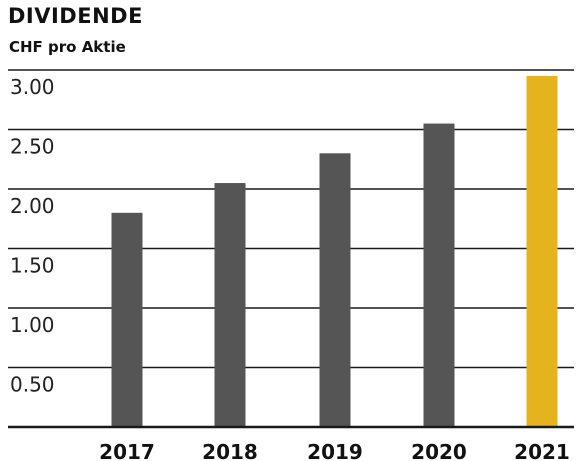  What do you see at coordinates (439, 450) in the screenshot?
I see `x-tick-label: 2020` at bounding box center [439, 450].